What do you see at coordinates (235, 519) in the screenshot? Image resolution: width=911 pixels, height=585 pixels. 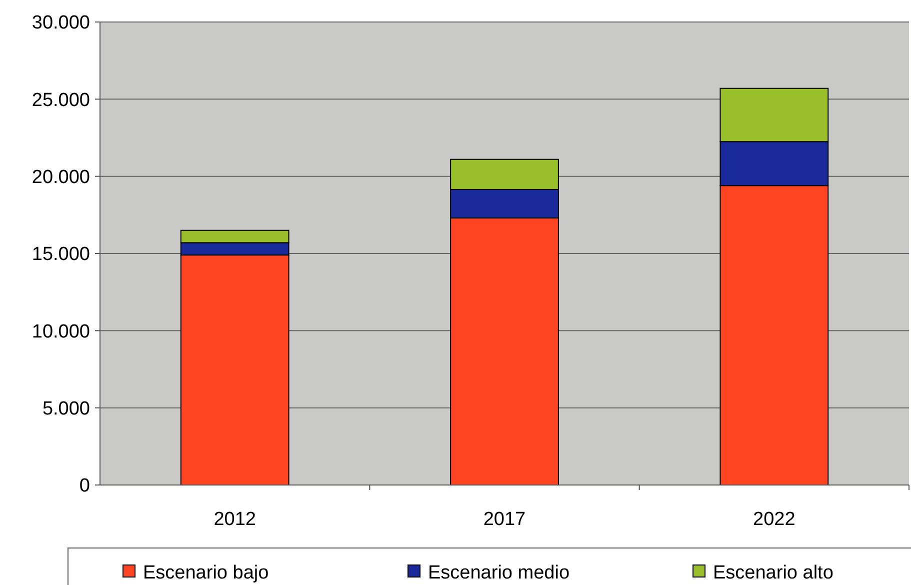 I see `x-tick-label: 2012` at bounding box center [235, 519].